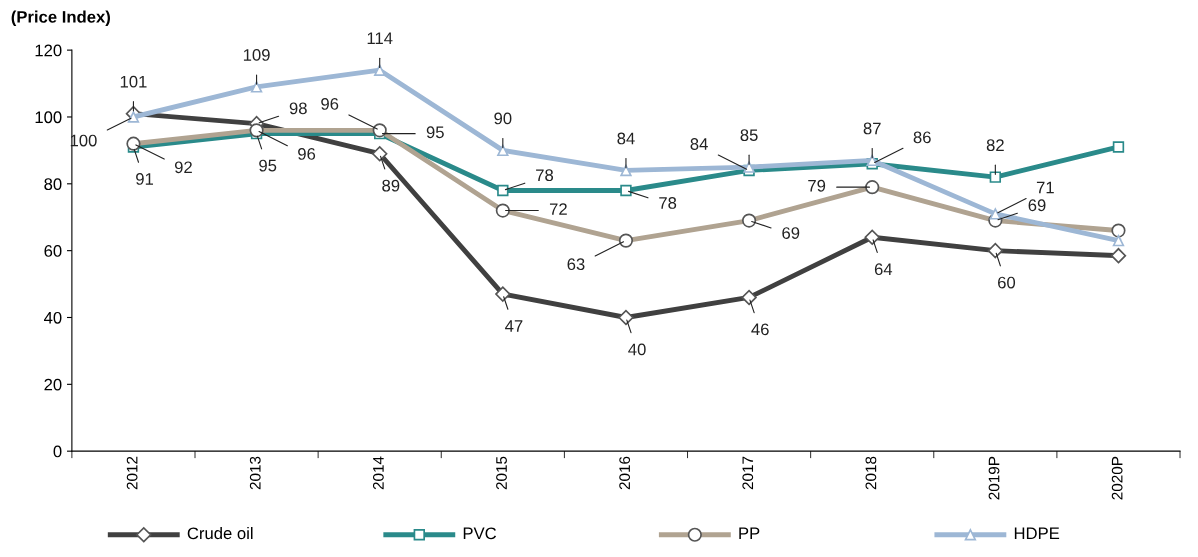 This screenshot has height=557, width=1198. Describe the element at coordinates (995, 145) in the screenshot. I see `data-label: 82` at that location.